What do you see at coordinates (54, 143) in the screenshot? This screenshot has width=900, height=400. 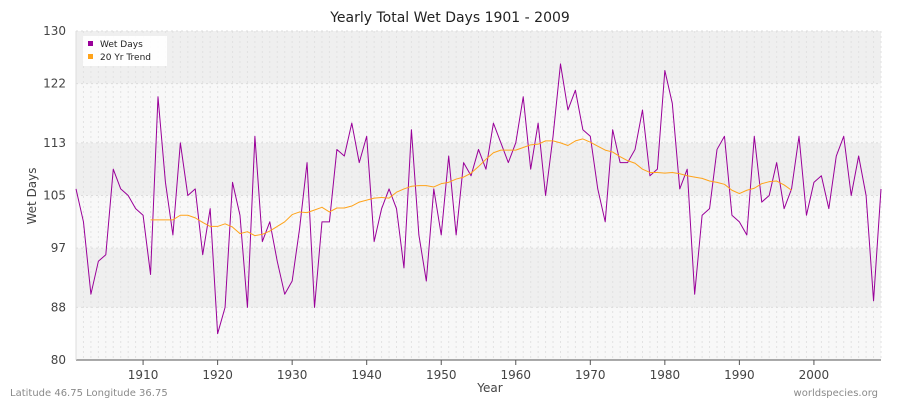 I see `y-tick-label: 113` at bounding box center [54, 143].